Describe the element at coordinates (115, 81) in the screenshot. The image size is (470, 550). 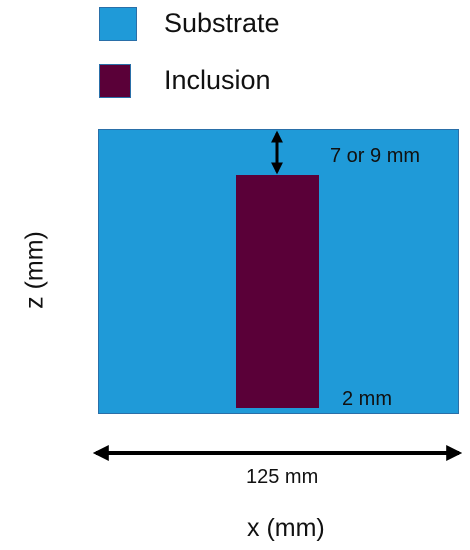
I see `legend-swatch-inclusion` at that location.